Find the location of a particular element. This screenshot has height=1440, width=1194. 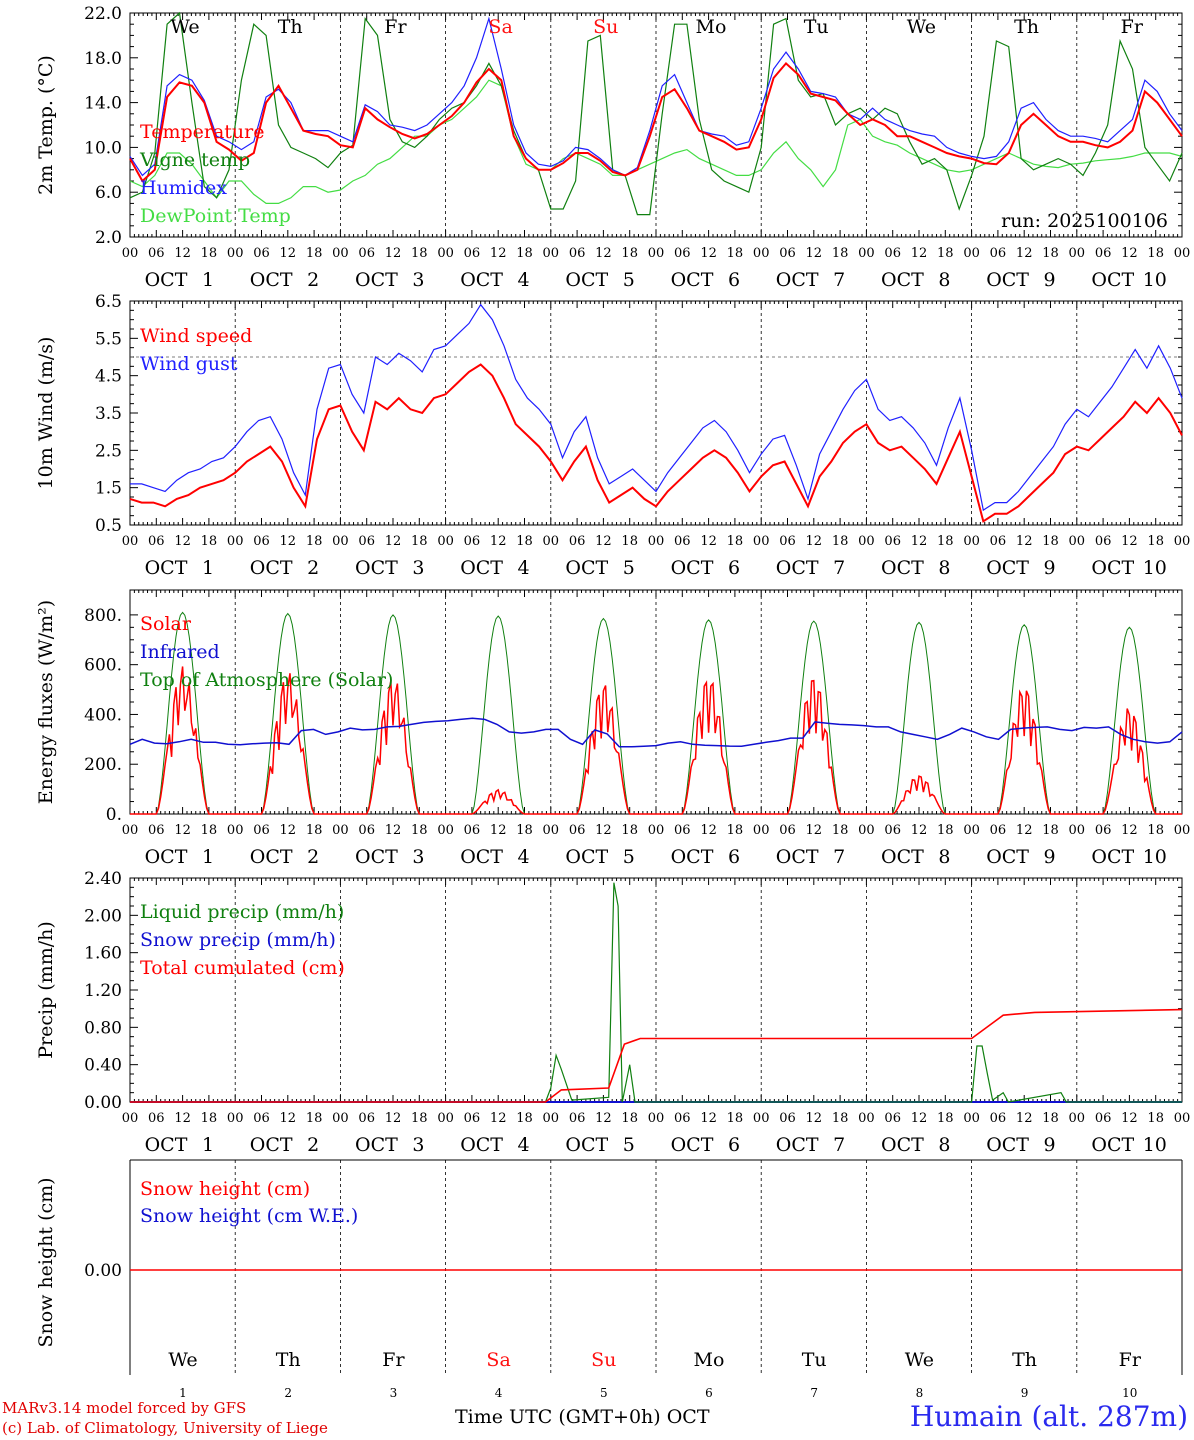

weekday-label: Mo is located at coordinates (709, 1360).